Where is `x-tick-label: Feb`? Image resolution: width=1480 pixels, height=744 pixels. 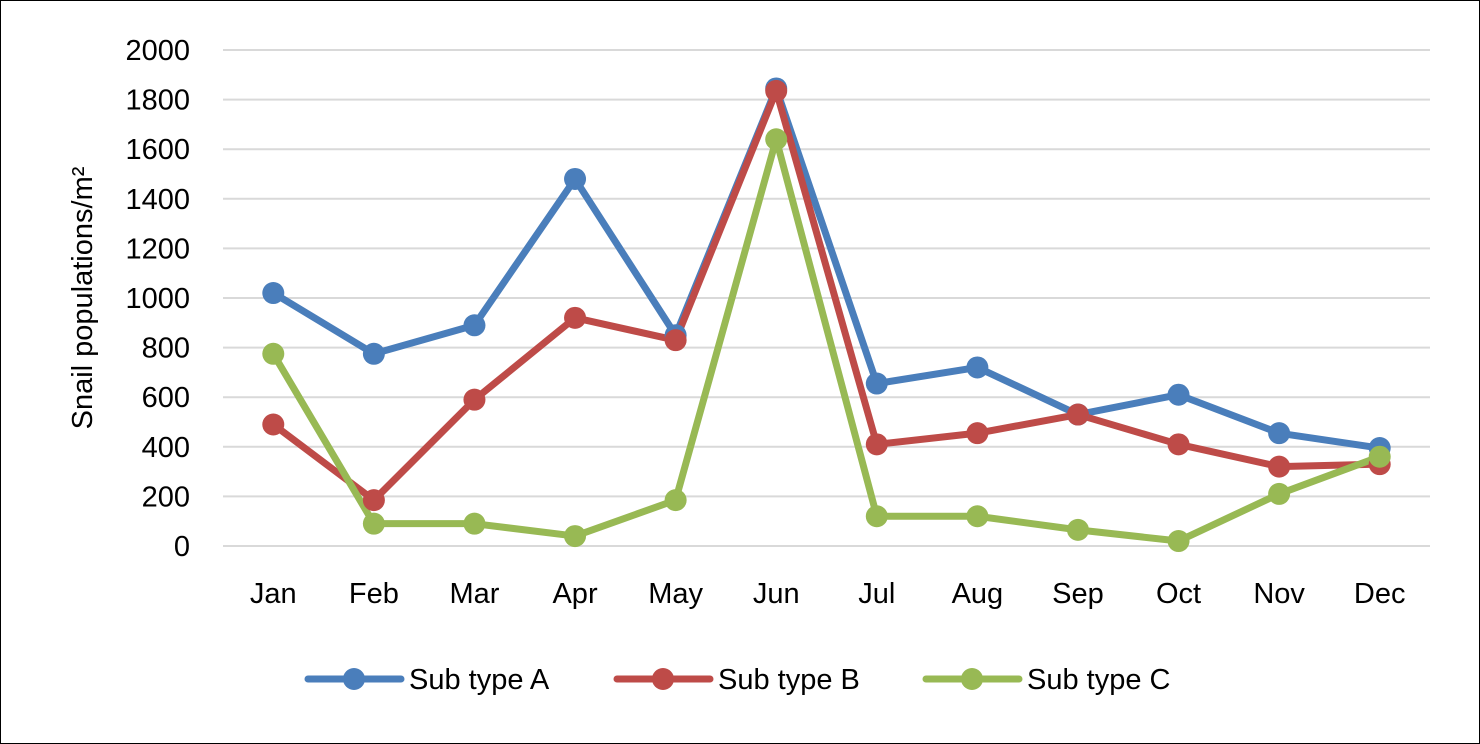 x-tick-label: Feb is located at coordinates (374, 594).